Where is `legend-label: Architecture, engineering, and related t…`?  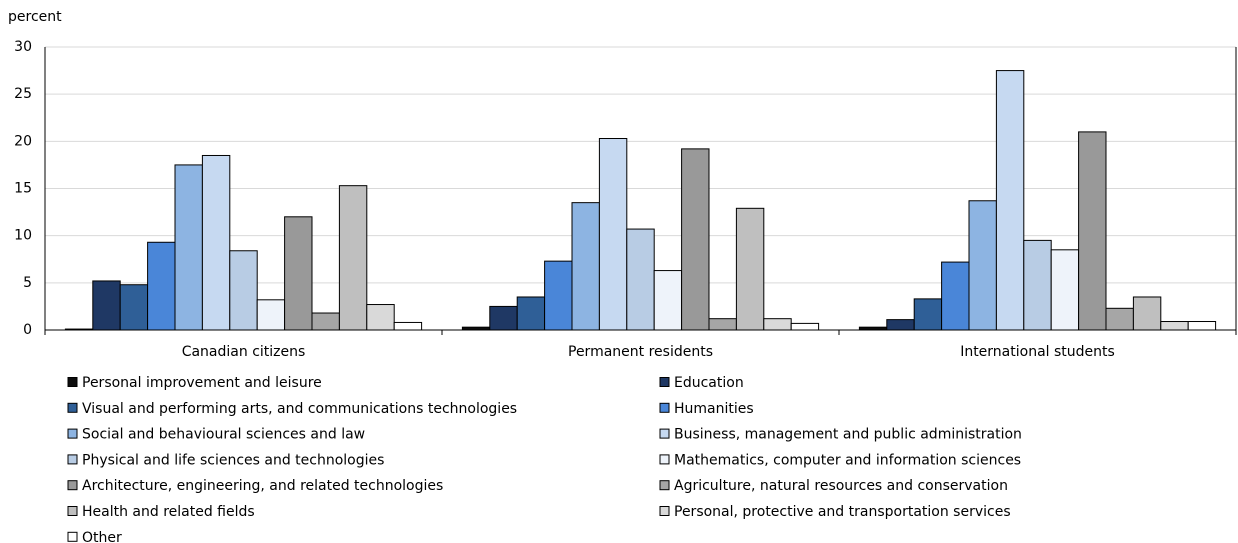 legend-label: Architecture, engineering, and related t… is located at coordinates (262, 486).